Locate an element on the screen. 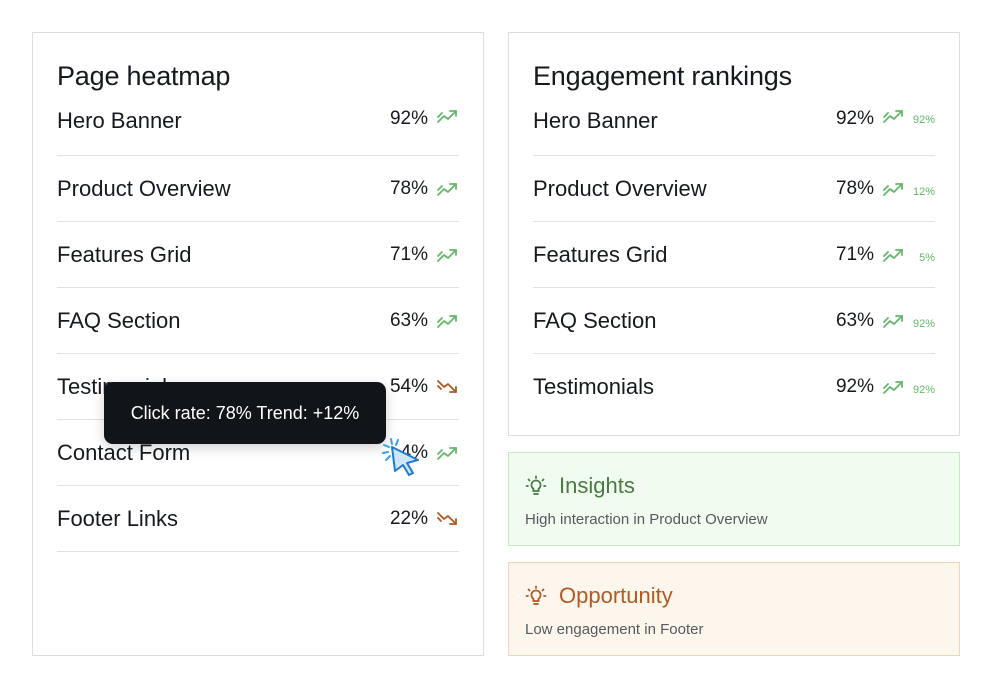 This screenshot has width=992, height=680. rankings-row: Product Overview 78% 12% is located at coordinates (734, 189).